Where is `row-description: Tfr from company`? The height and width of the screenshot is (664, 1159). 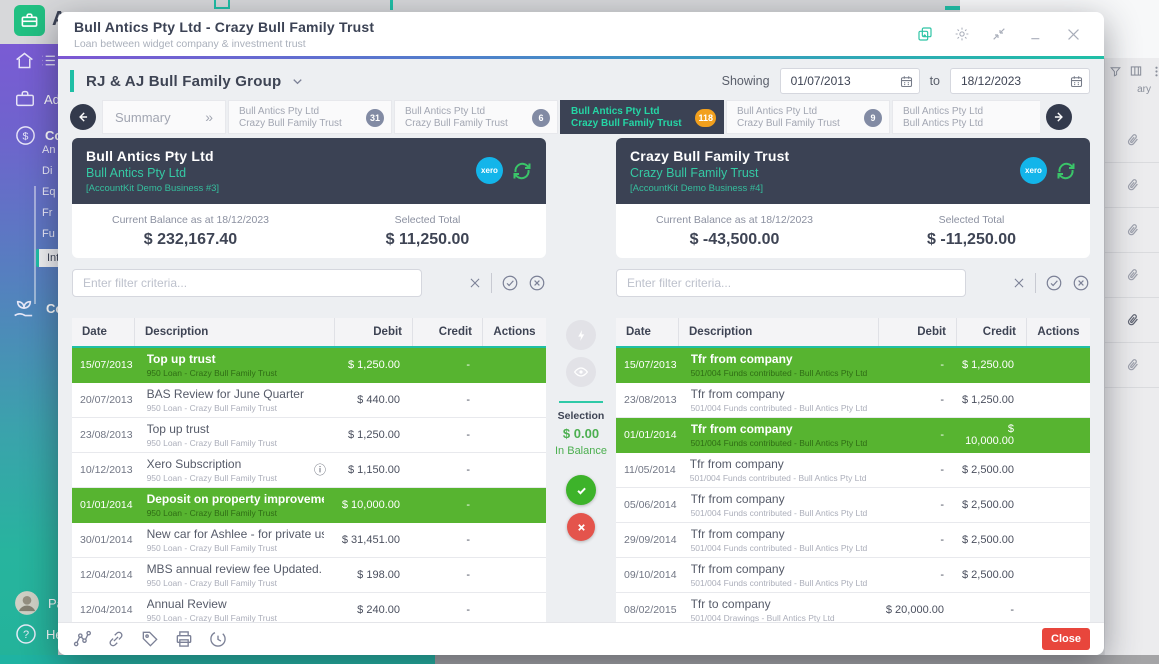
row-description: Tfr from company is located at coordinates (737, 569).